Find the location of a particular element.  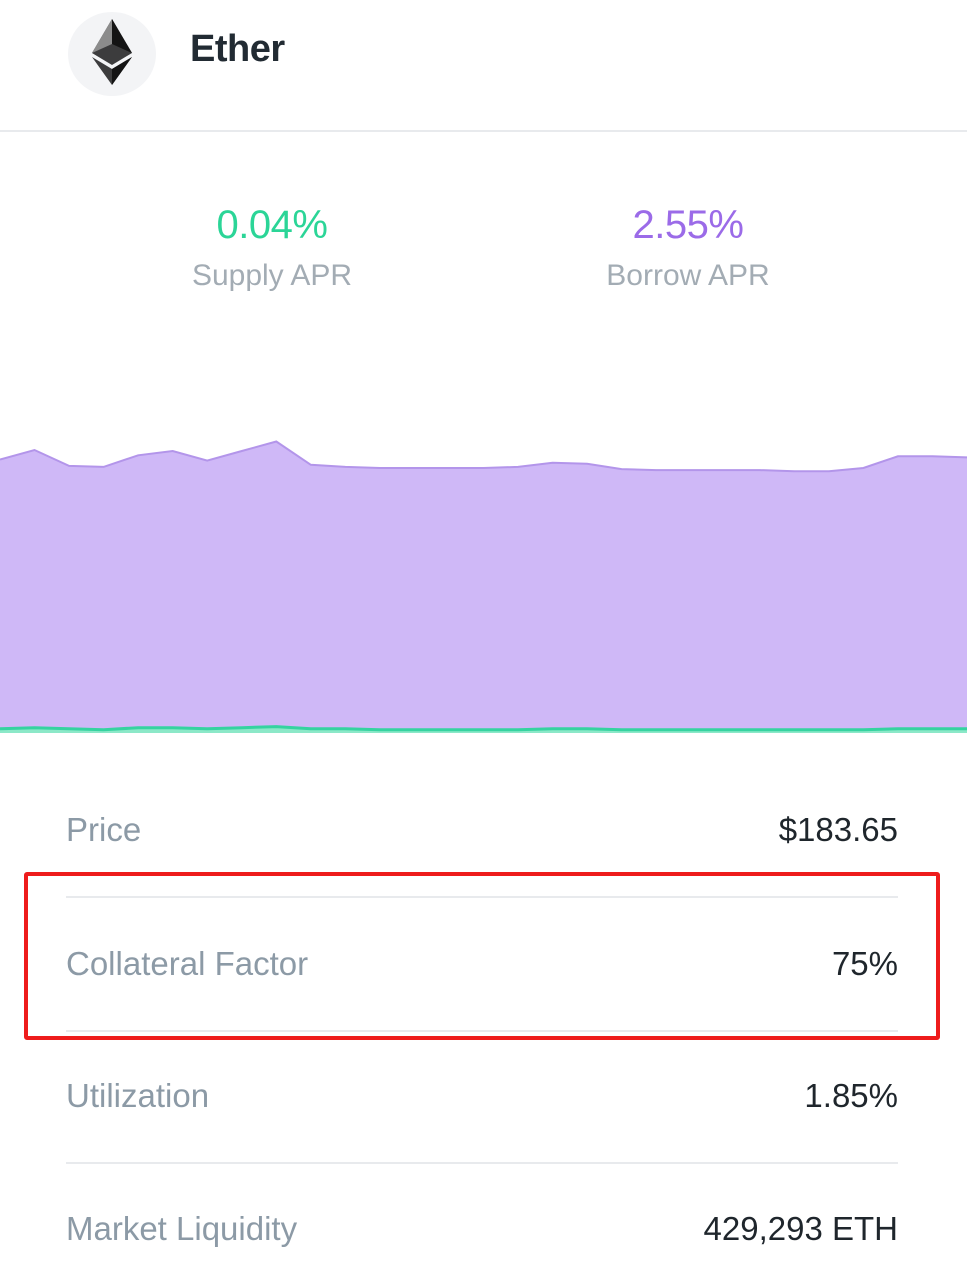

supply-apr-block: 0.04% Supply APR is located at coordinates (272, 247).